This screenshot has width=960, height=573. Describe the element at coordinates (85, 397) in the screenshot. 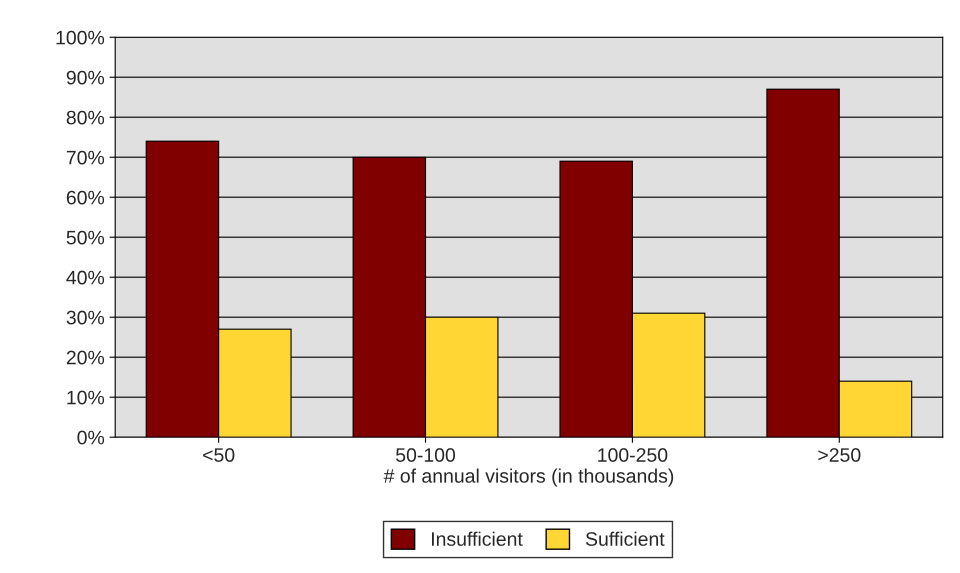

I see `y-tick-label: 10%` at that location.